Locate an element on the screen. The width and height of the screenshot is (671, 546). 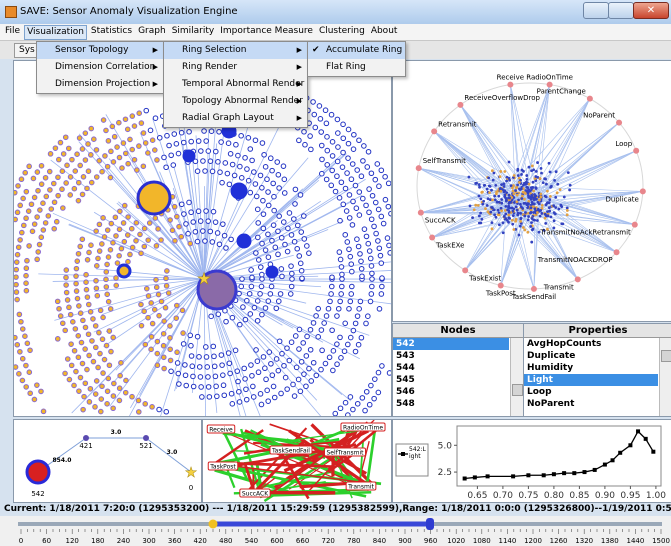
center-star: ★ is located at coordinates (204, 278).